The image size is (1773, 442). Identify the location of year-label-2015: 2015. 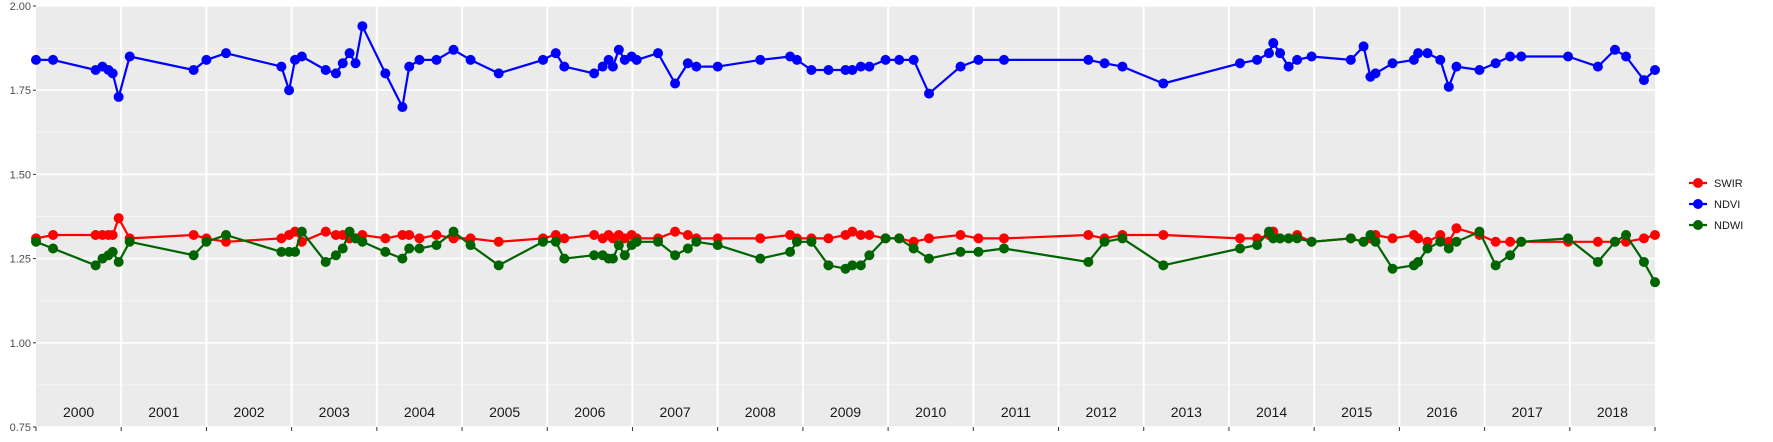
(1356, 412).